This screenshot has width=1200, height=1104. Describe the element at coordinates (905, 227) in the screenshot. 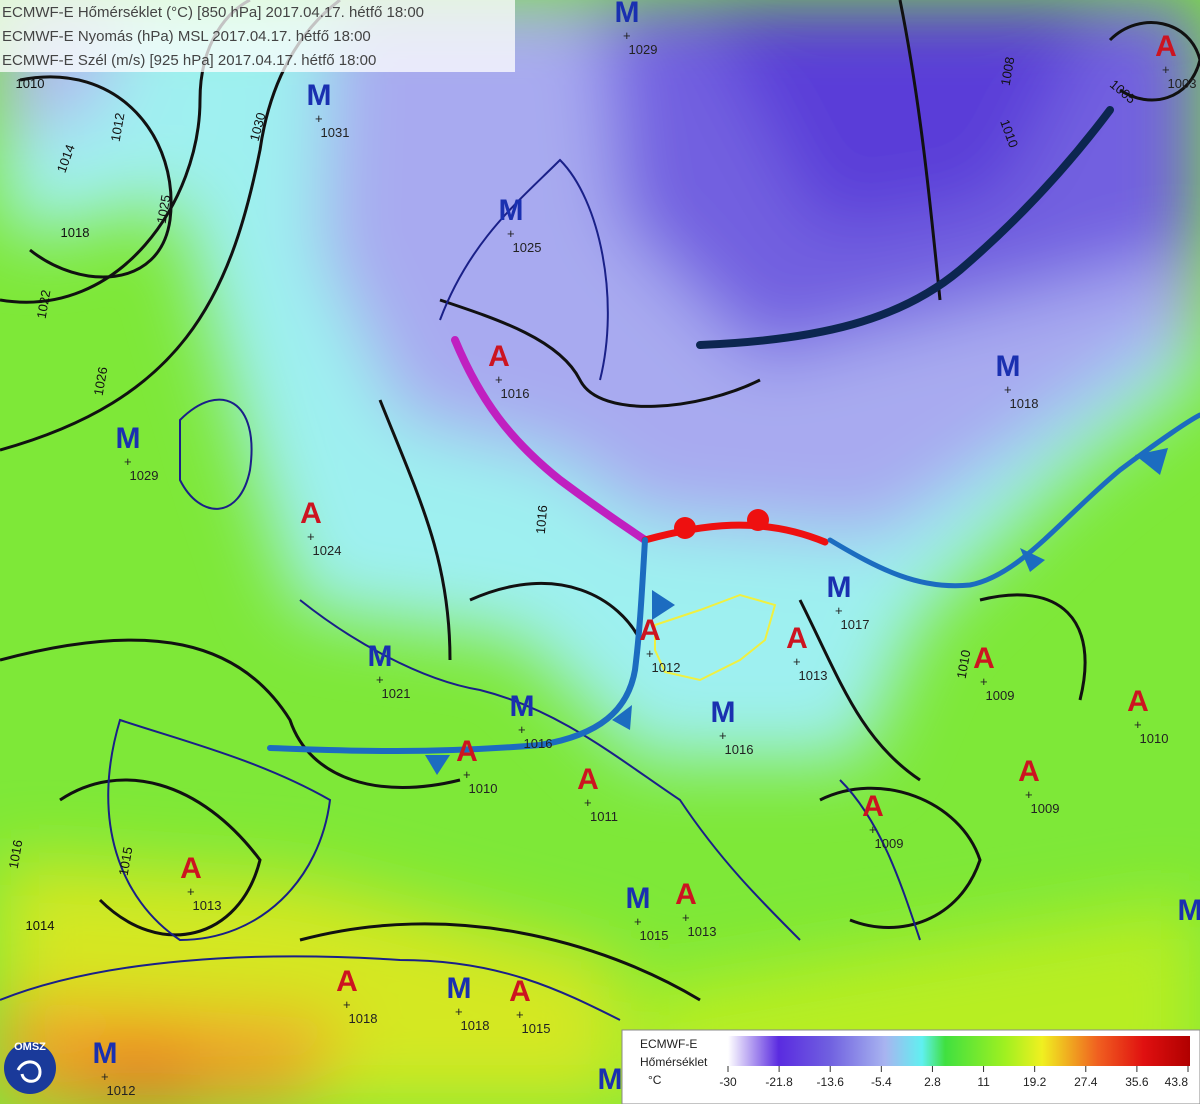

I see `trough-line` at that location.